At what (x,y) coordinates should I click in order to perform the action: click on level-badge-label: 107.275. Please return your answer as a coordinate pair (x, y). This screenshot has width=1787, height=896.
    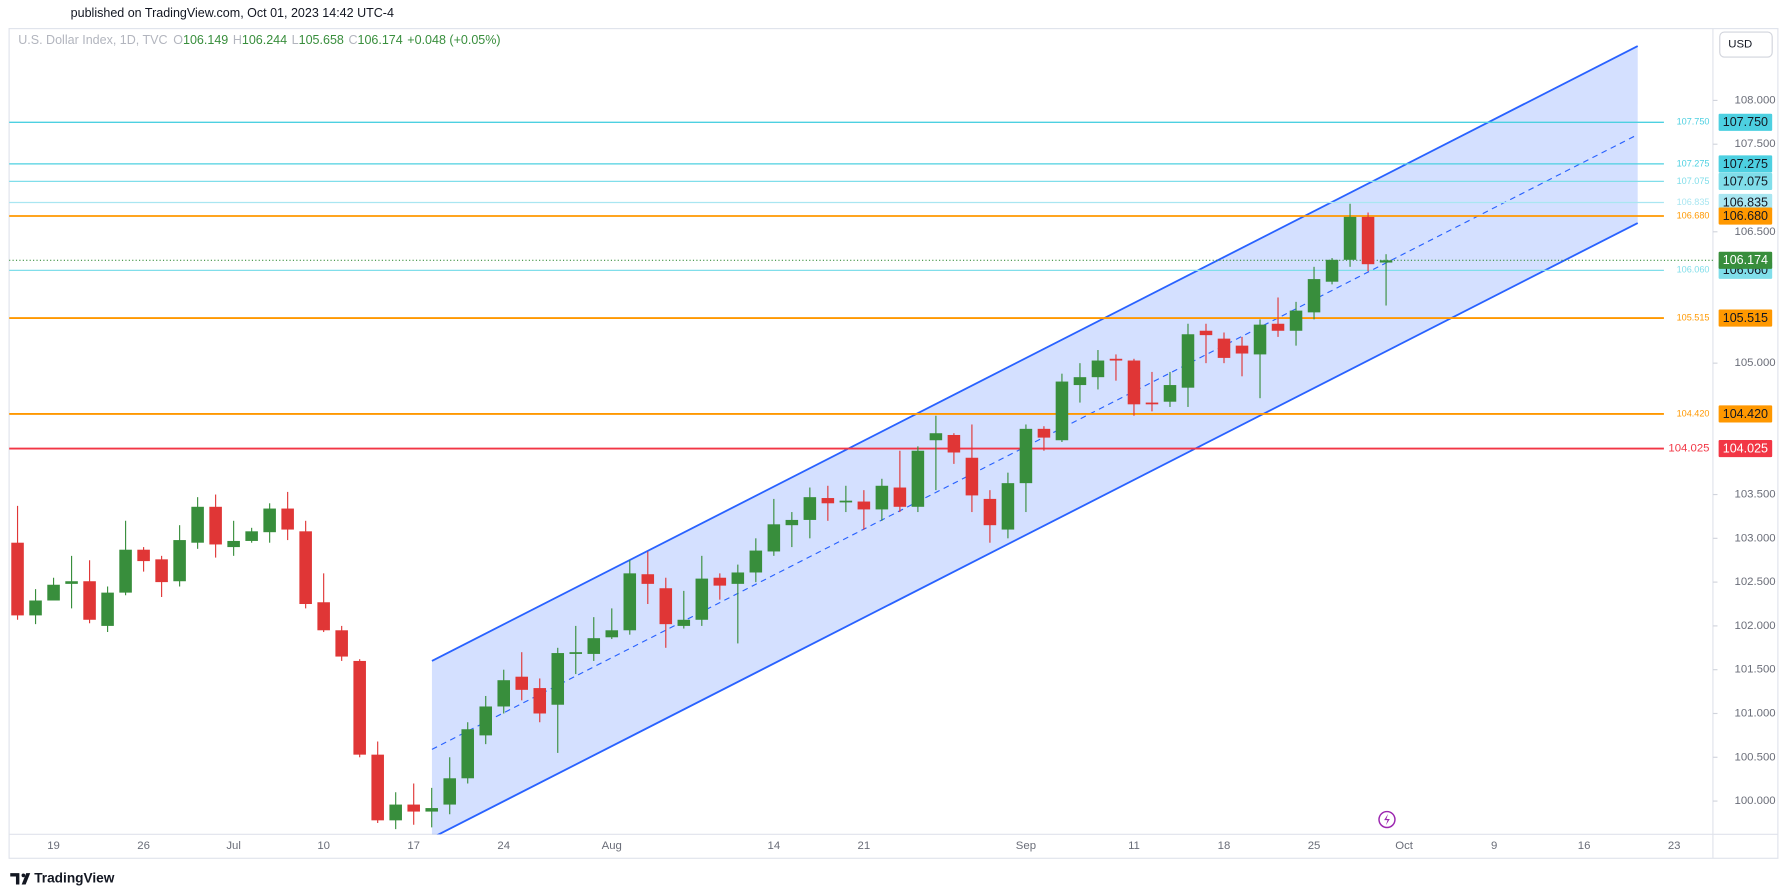
    Looking at the image, I should click on (1745, 164).